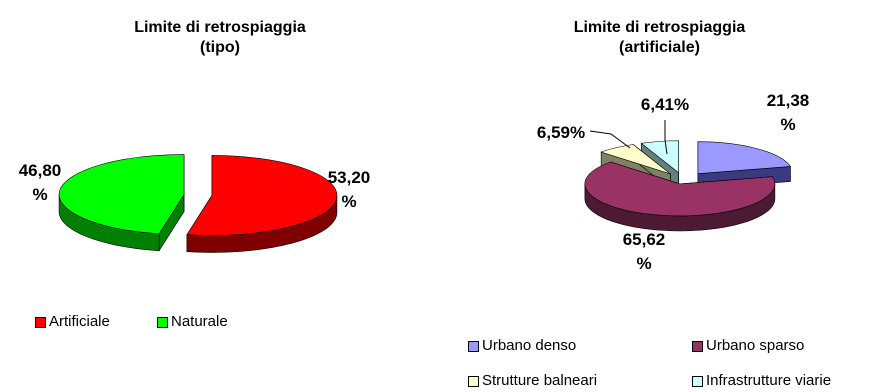 This screenshot has height=392, width=879. Describe the element at coordinates (540, 380) in the screenshot. I see `legend-label: Strutture balneari` at that location.